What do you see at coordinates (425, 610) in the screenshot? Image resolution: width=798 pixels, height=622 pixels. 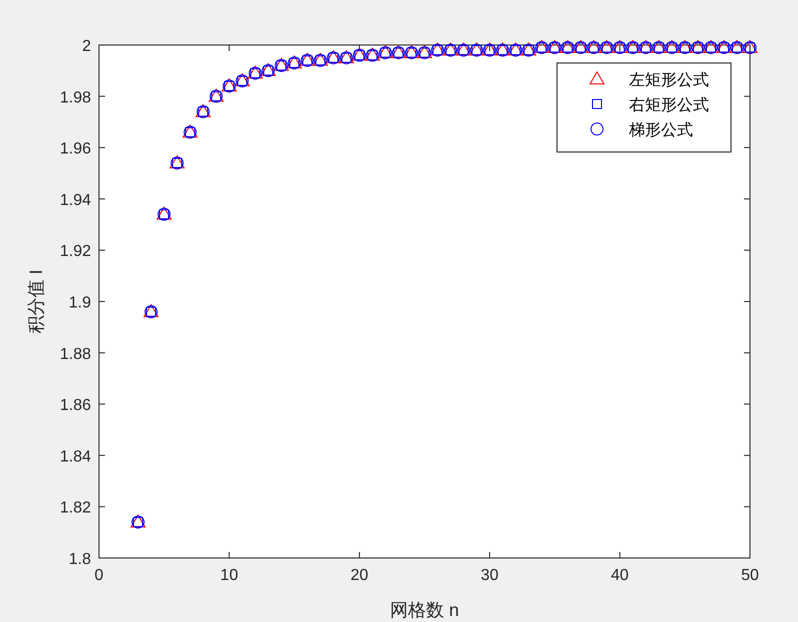 I see `x-axis-title: 网格数 n` at bounding box center [425, 610].